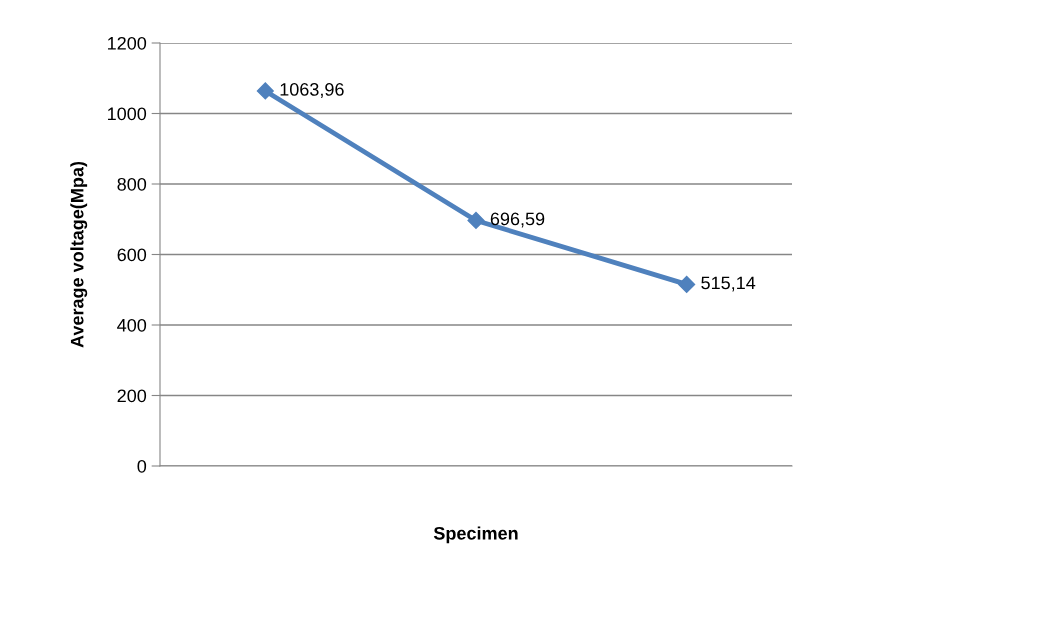 This screenshot has width=1041, height=631. Describe the element at coordinates (132, 396) in the screenshot. I see `y-tick-label: 200` at that location.